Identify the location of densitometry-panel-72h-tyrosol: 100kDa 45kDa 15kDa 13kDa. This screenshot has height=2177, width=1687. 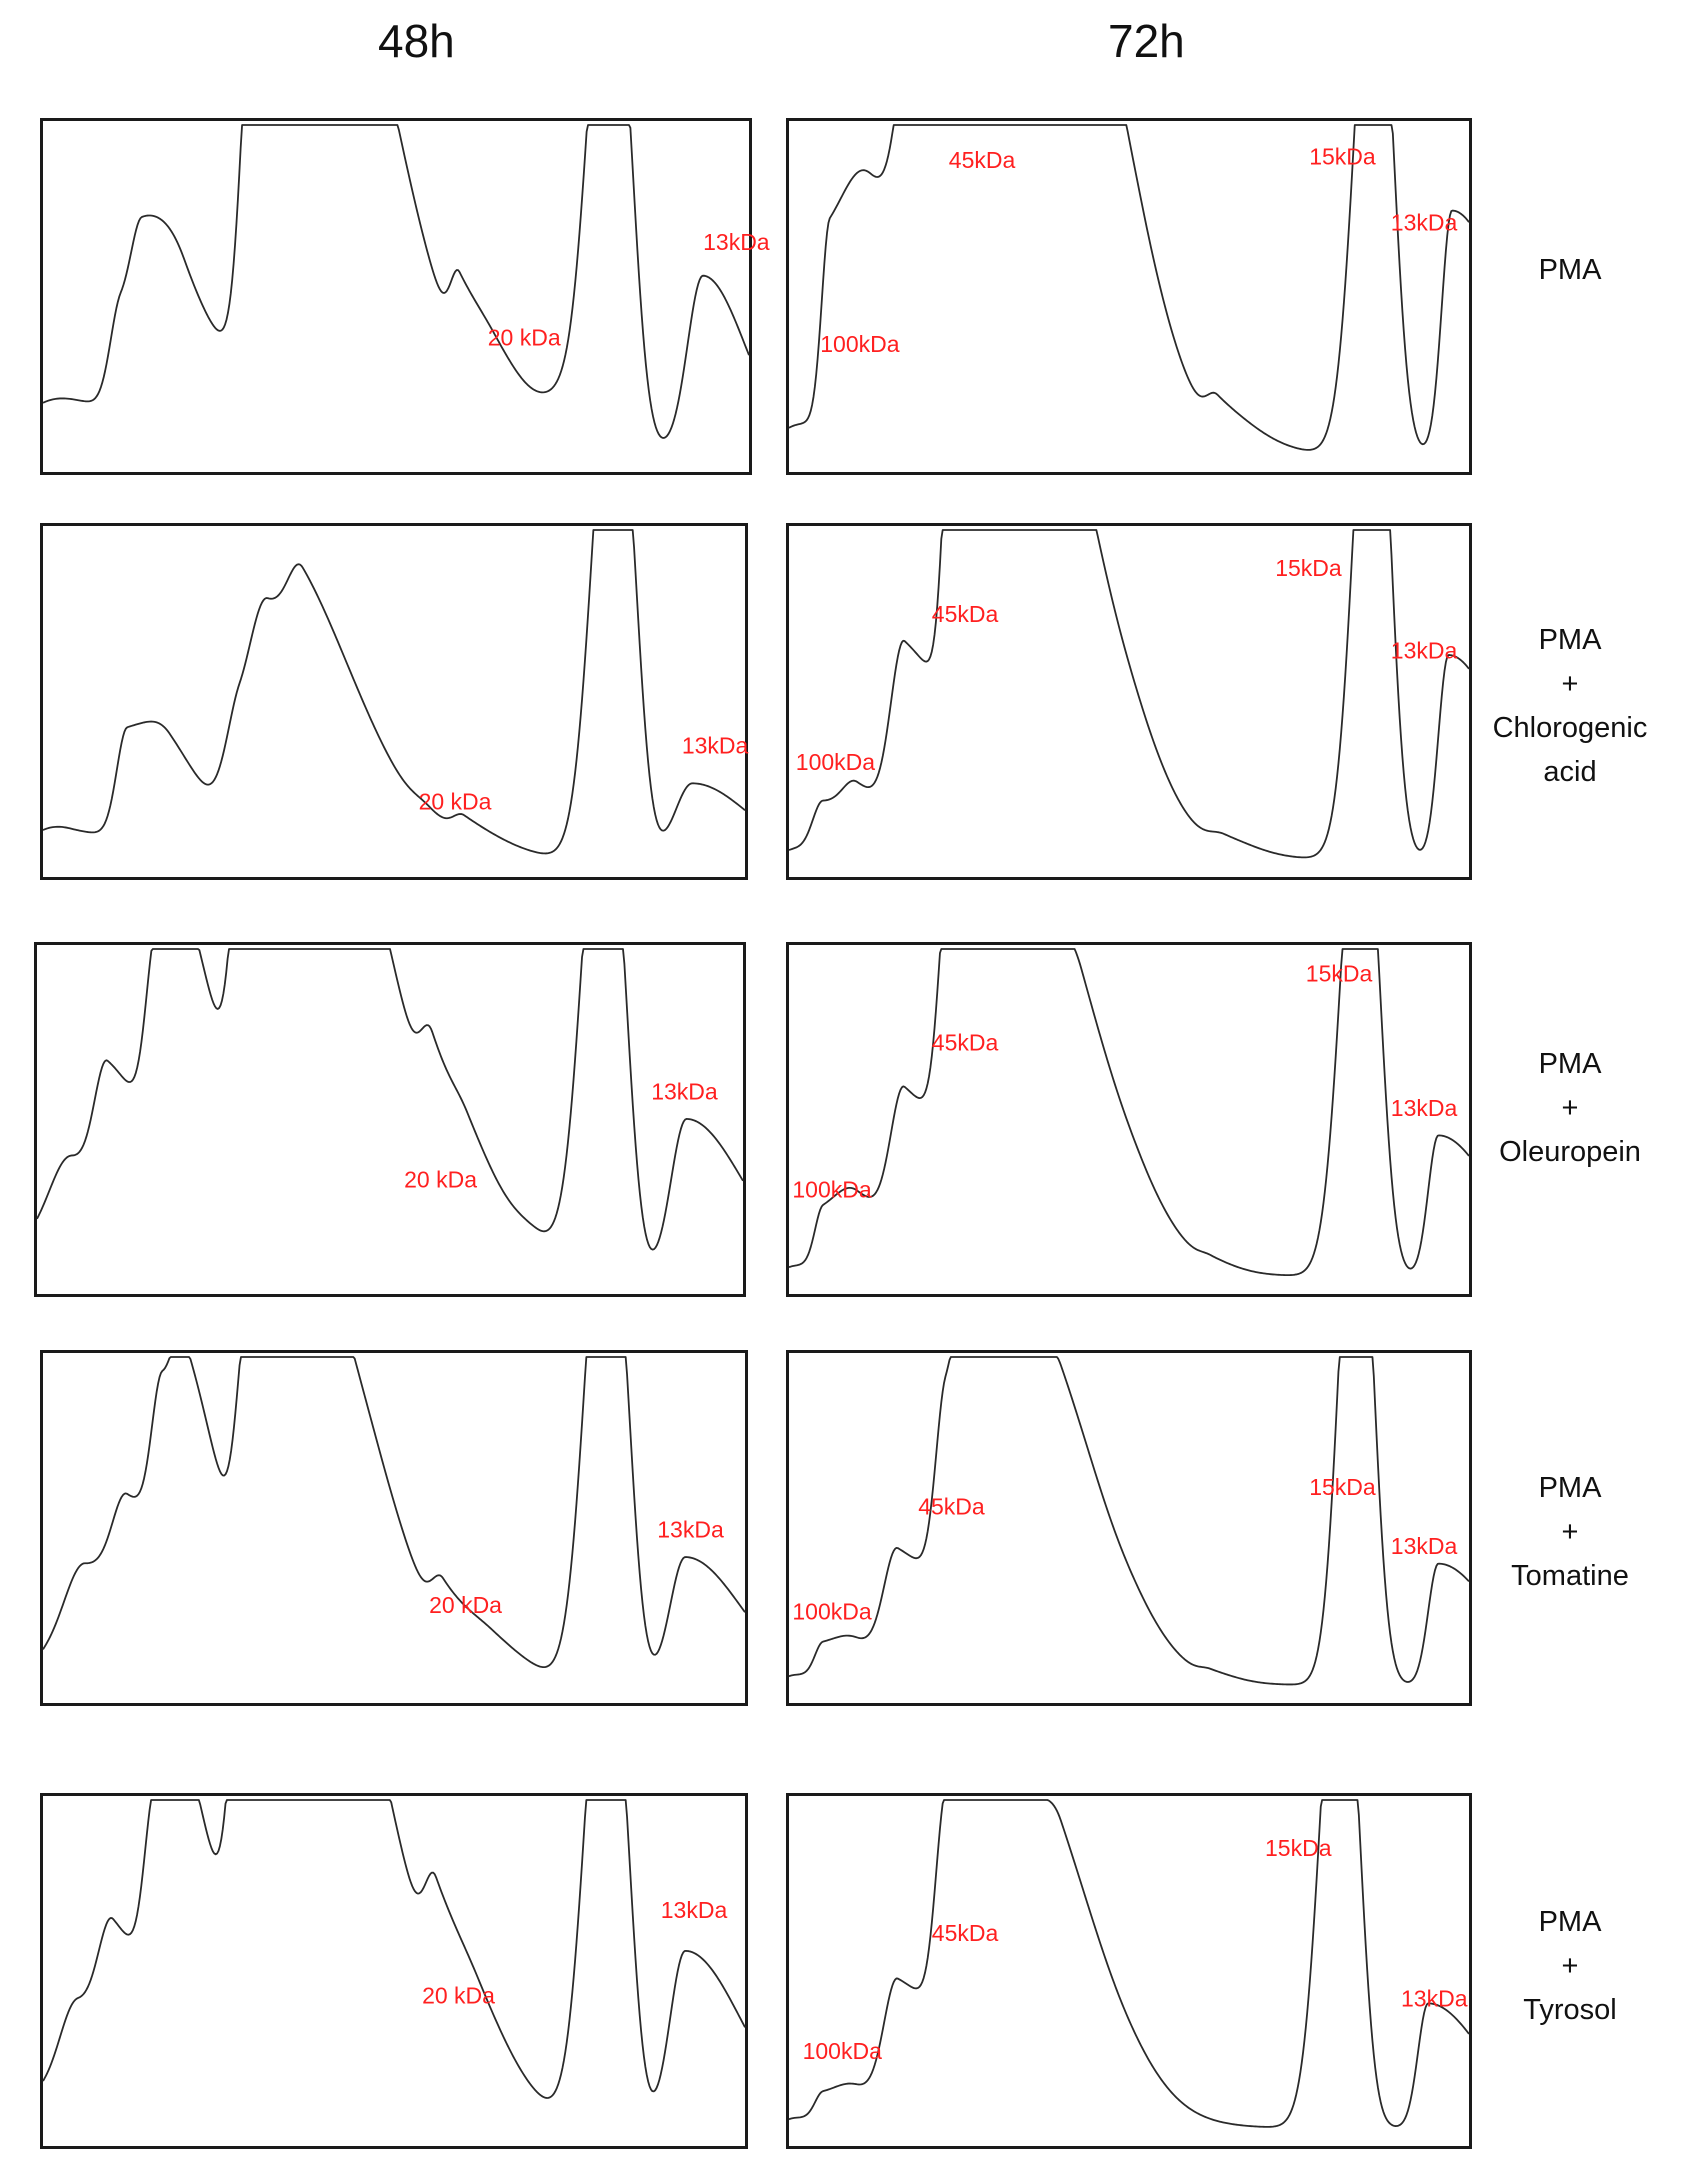
(1129, 1971).